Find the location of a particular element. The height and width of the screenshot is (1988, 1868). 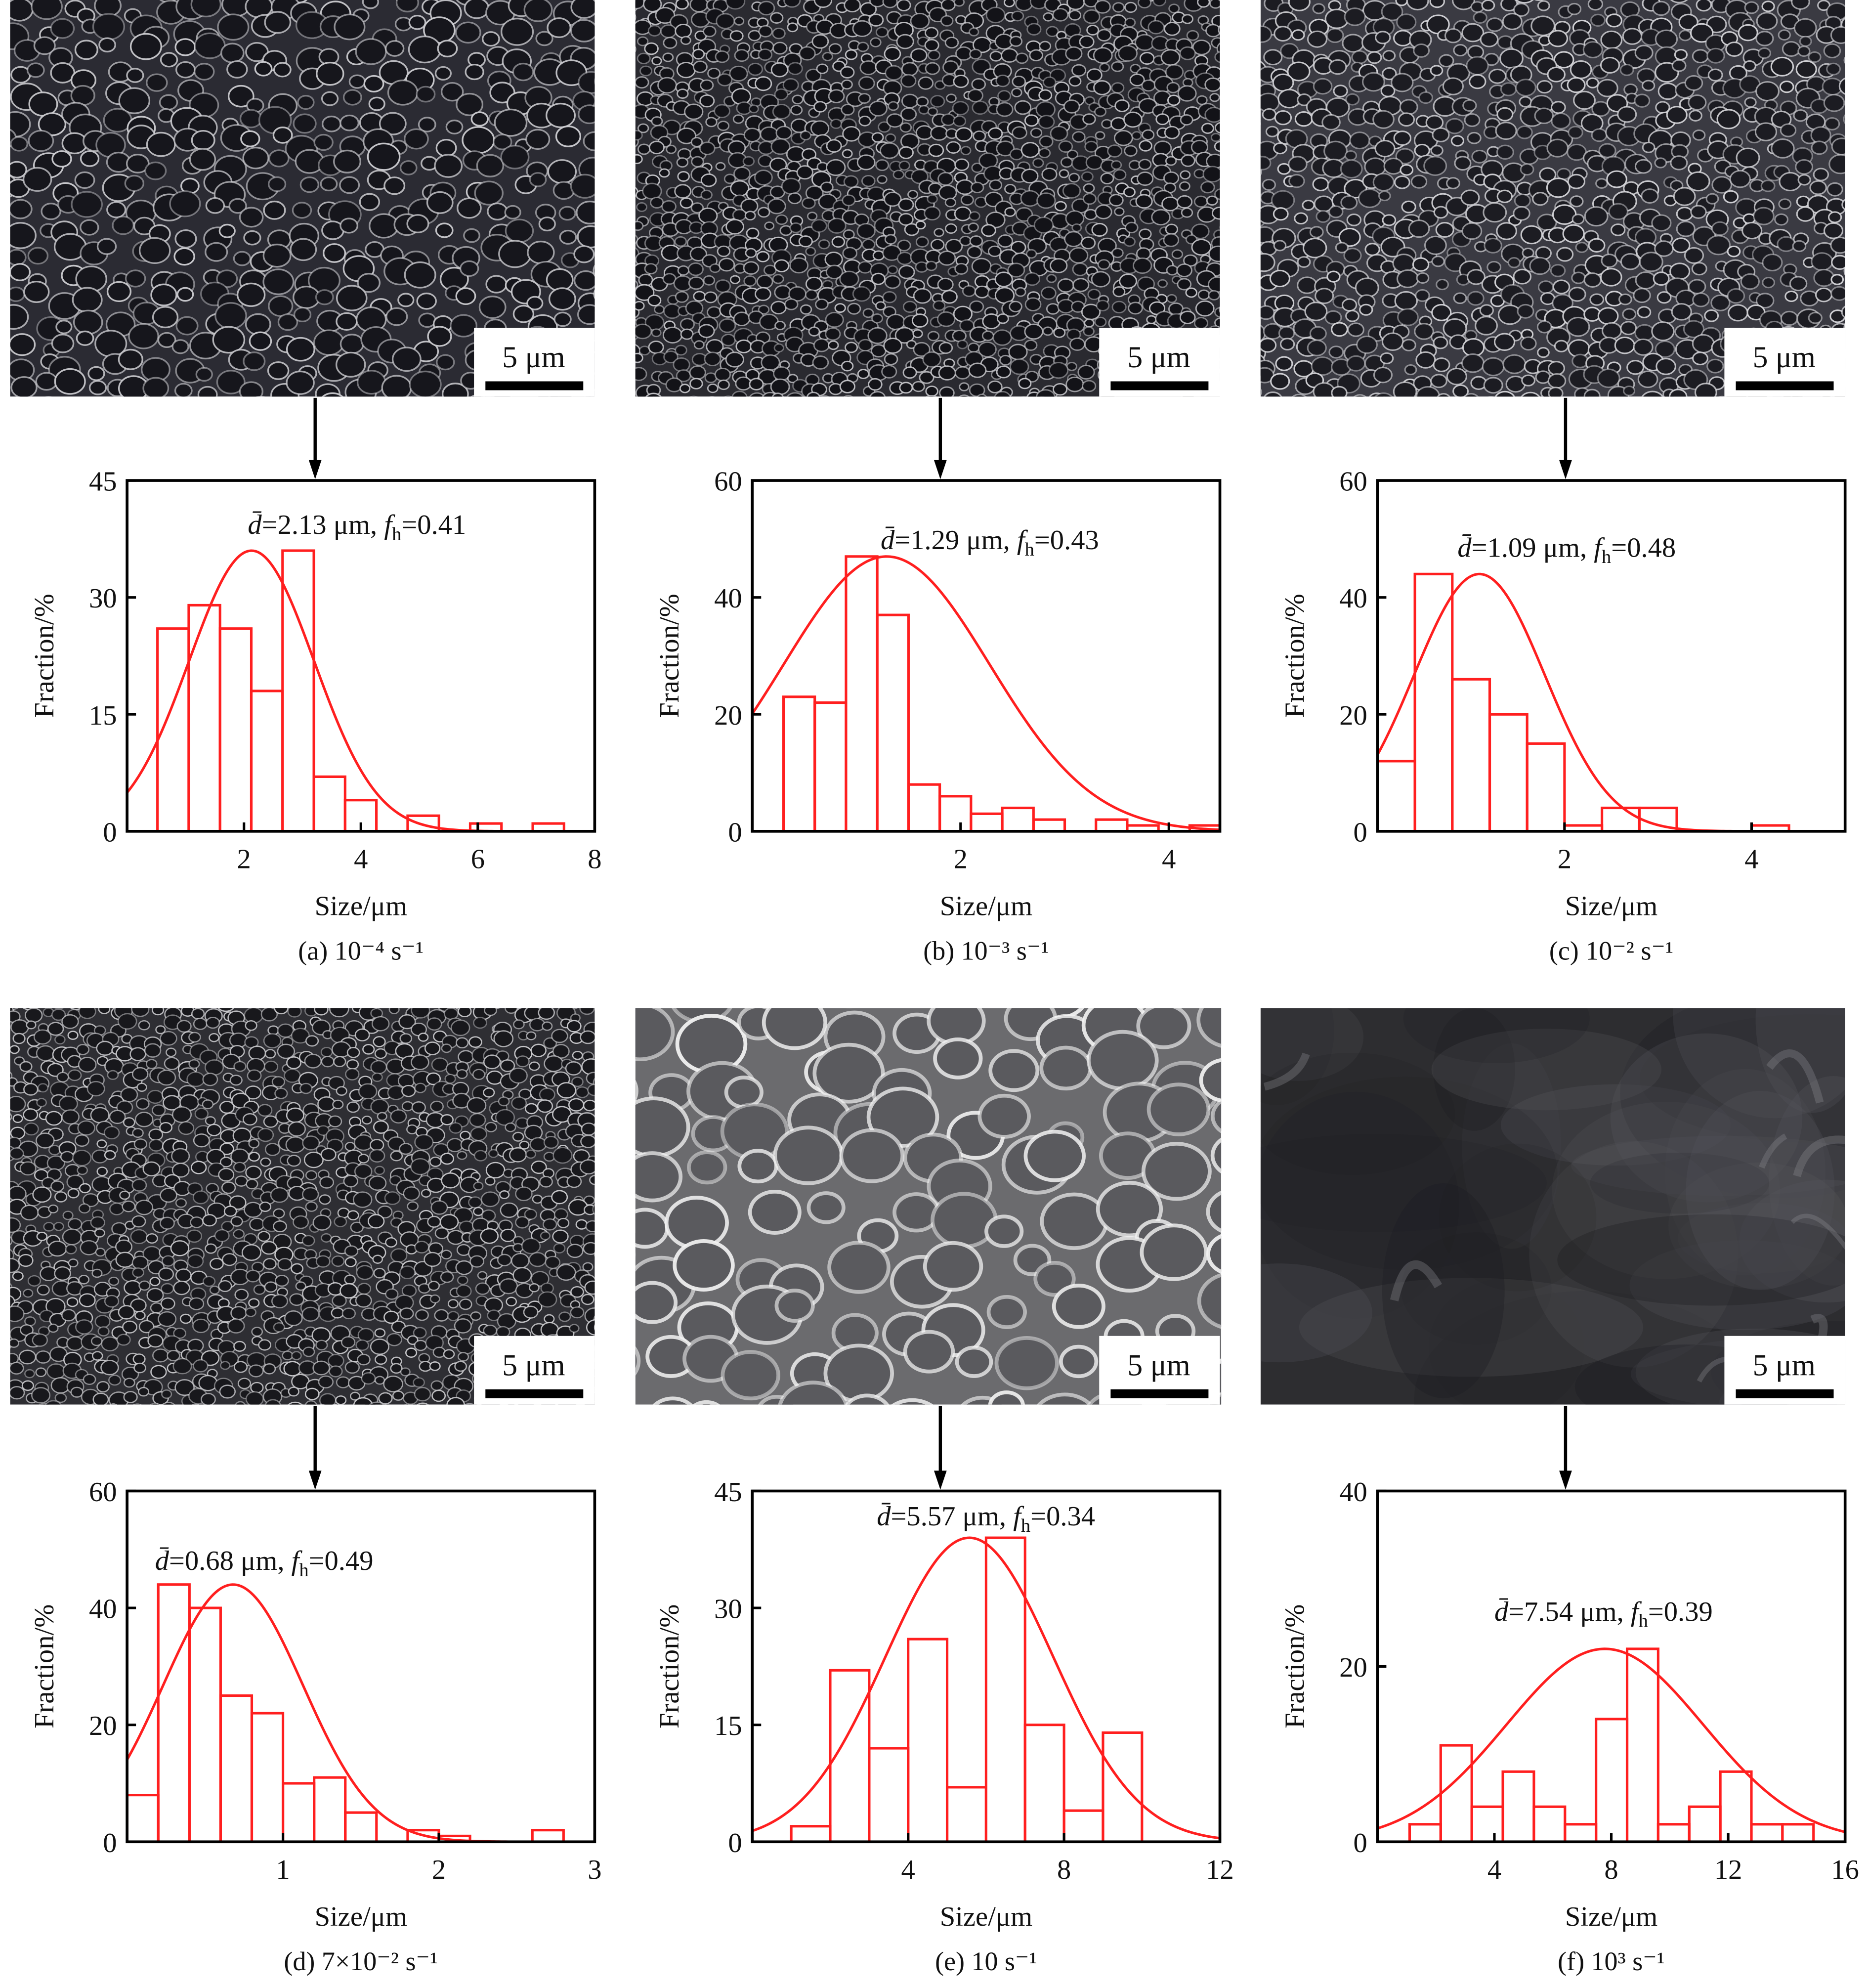

mean-size-value: =2.13 μm, is located at coordinates (323, 525).